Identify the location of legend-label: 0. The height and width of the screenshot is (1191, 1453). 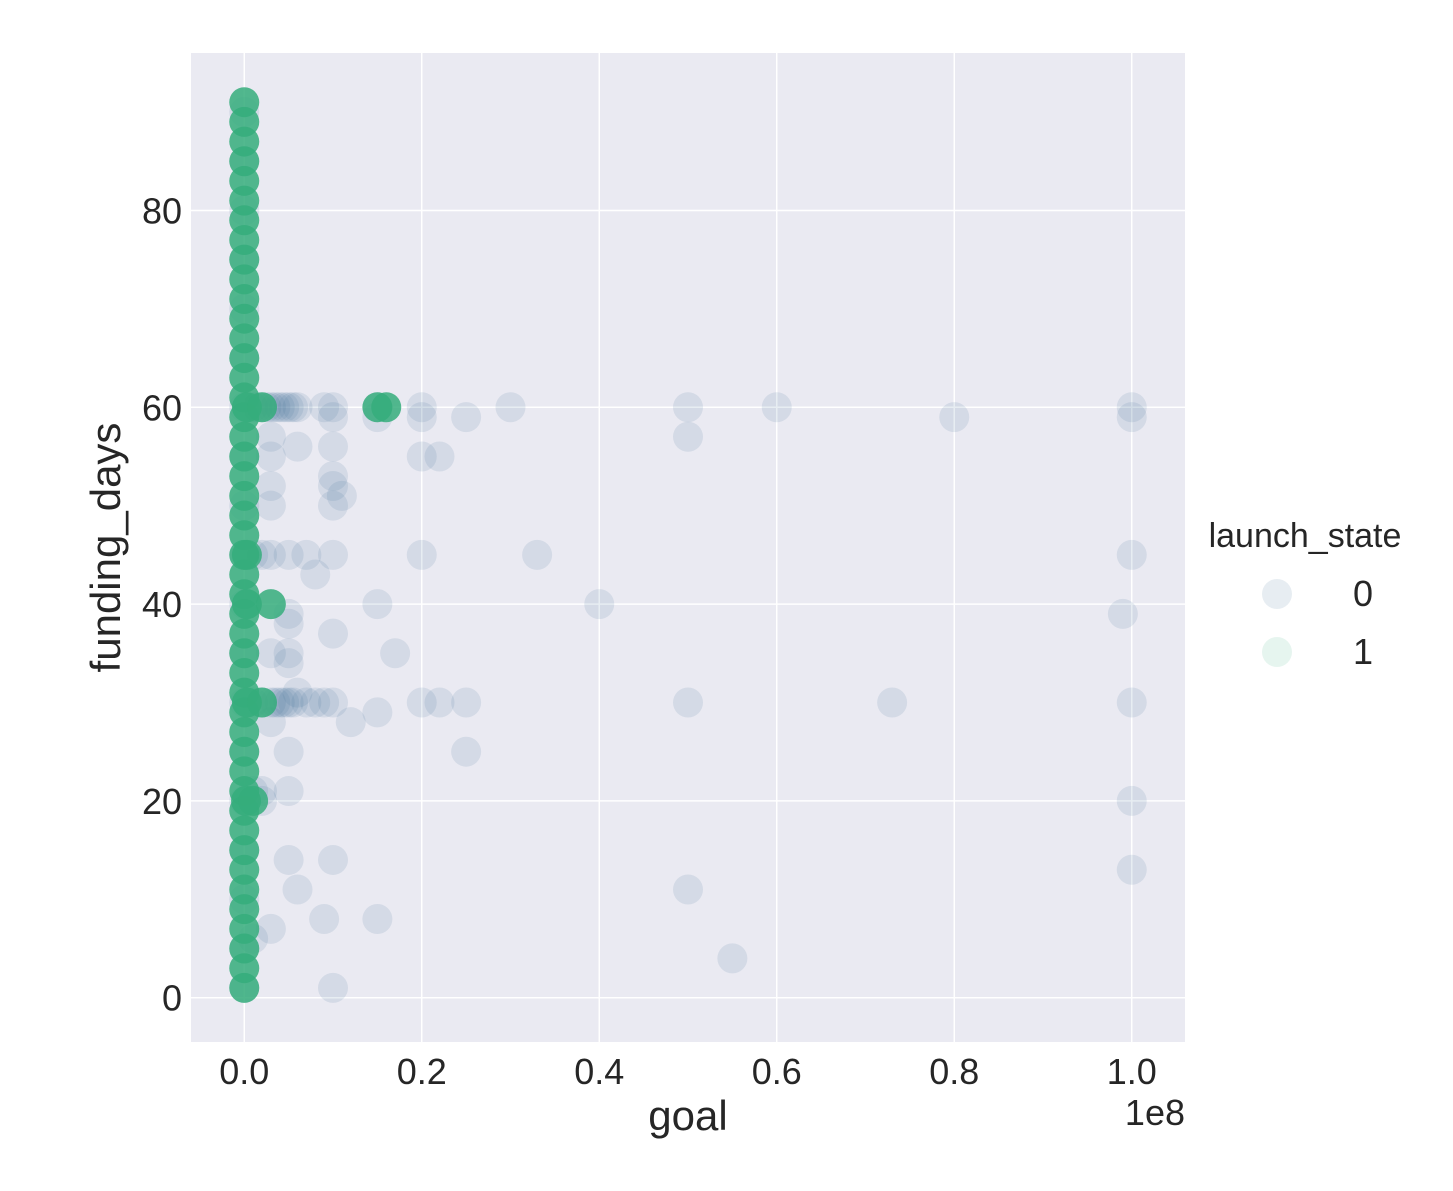
(1363, 593).